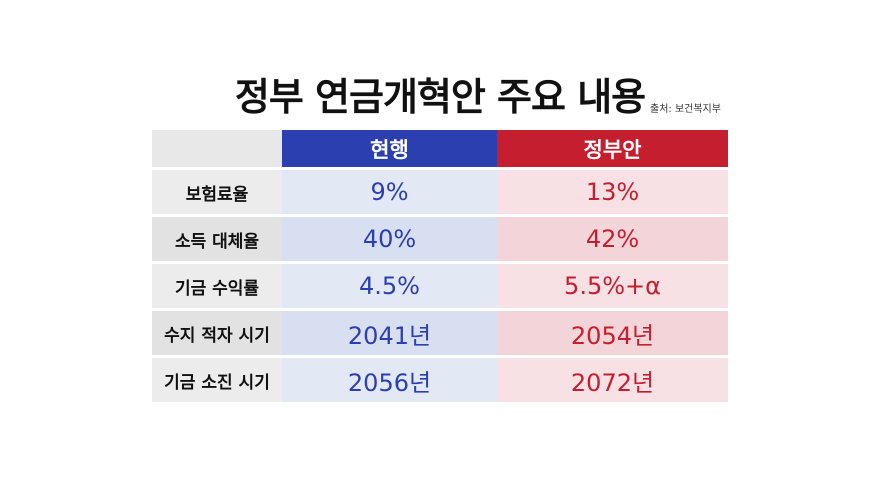 The image size is (880, 495). What do you see at coordinates (217, 332) in the screenshot?
I see `row-label: 수지 적자 시기` at bounding box center [217, 332].